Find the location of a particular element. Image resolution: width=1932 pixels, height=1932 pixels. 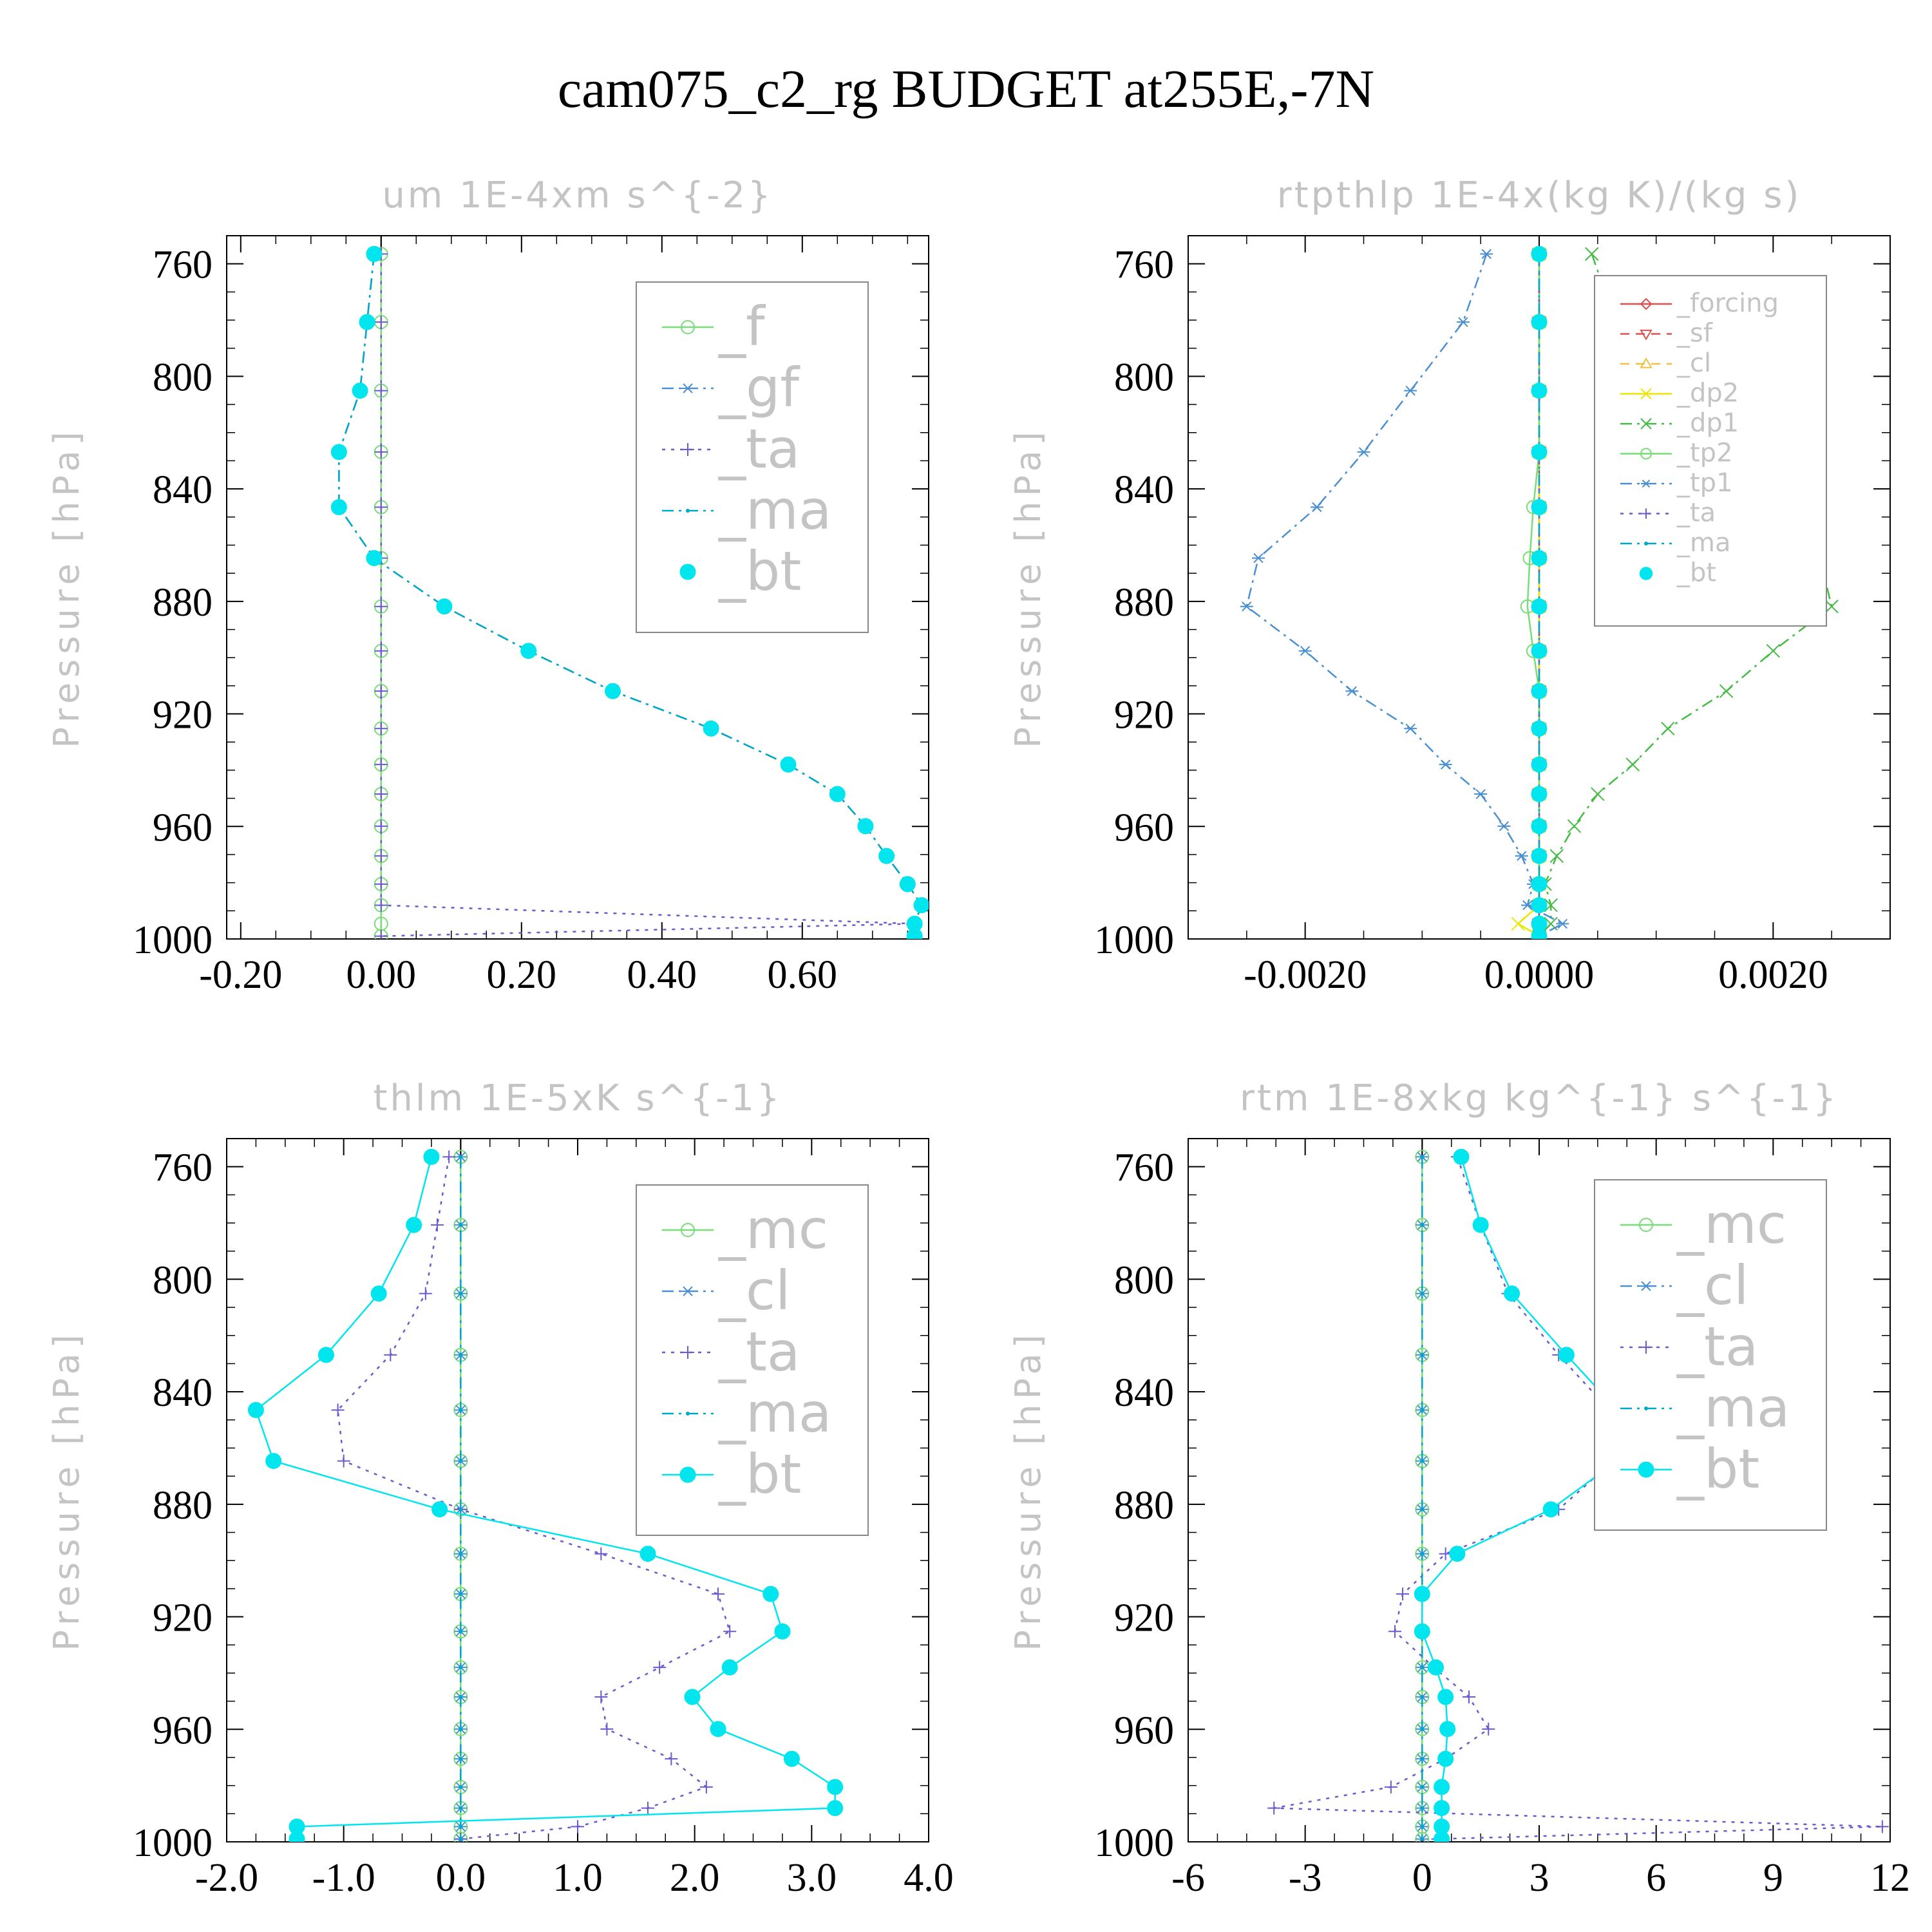

series-dp1-point is located at coordinates (1574, 826).